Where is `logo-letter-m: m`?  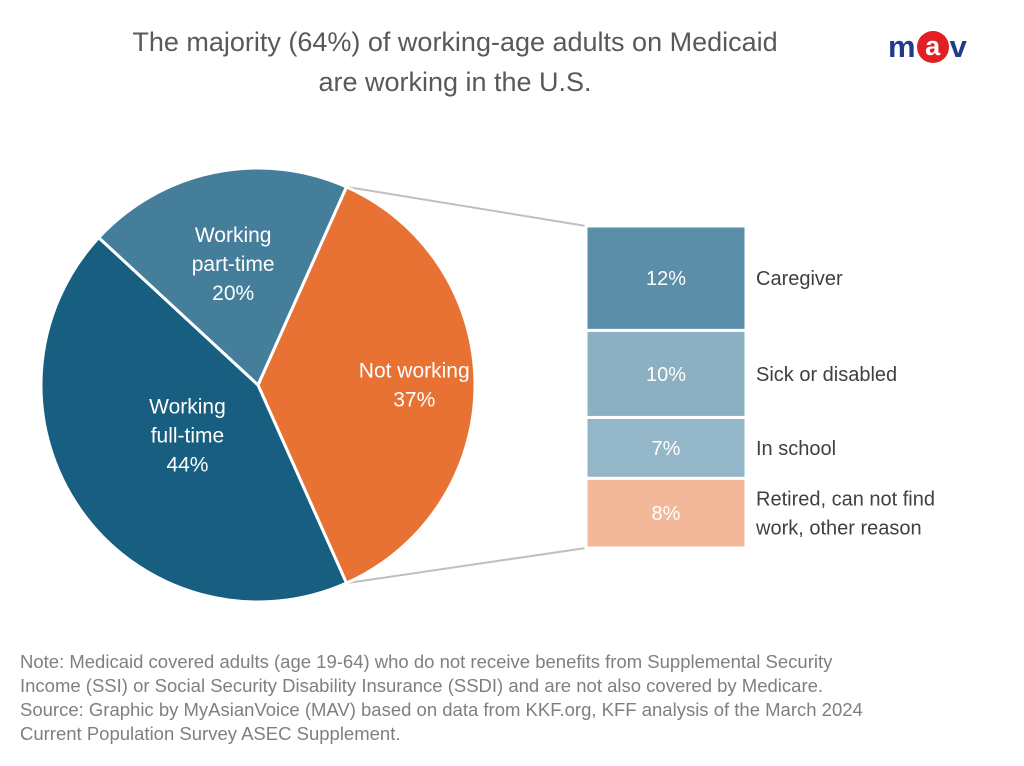
logo-letter-m: m is located at coordinates (902, 46).